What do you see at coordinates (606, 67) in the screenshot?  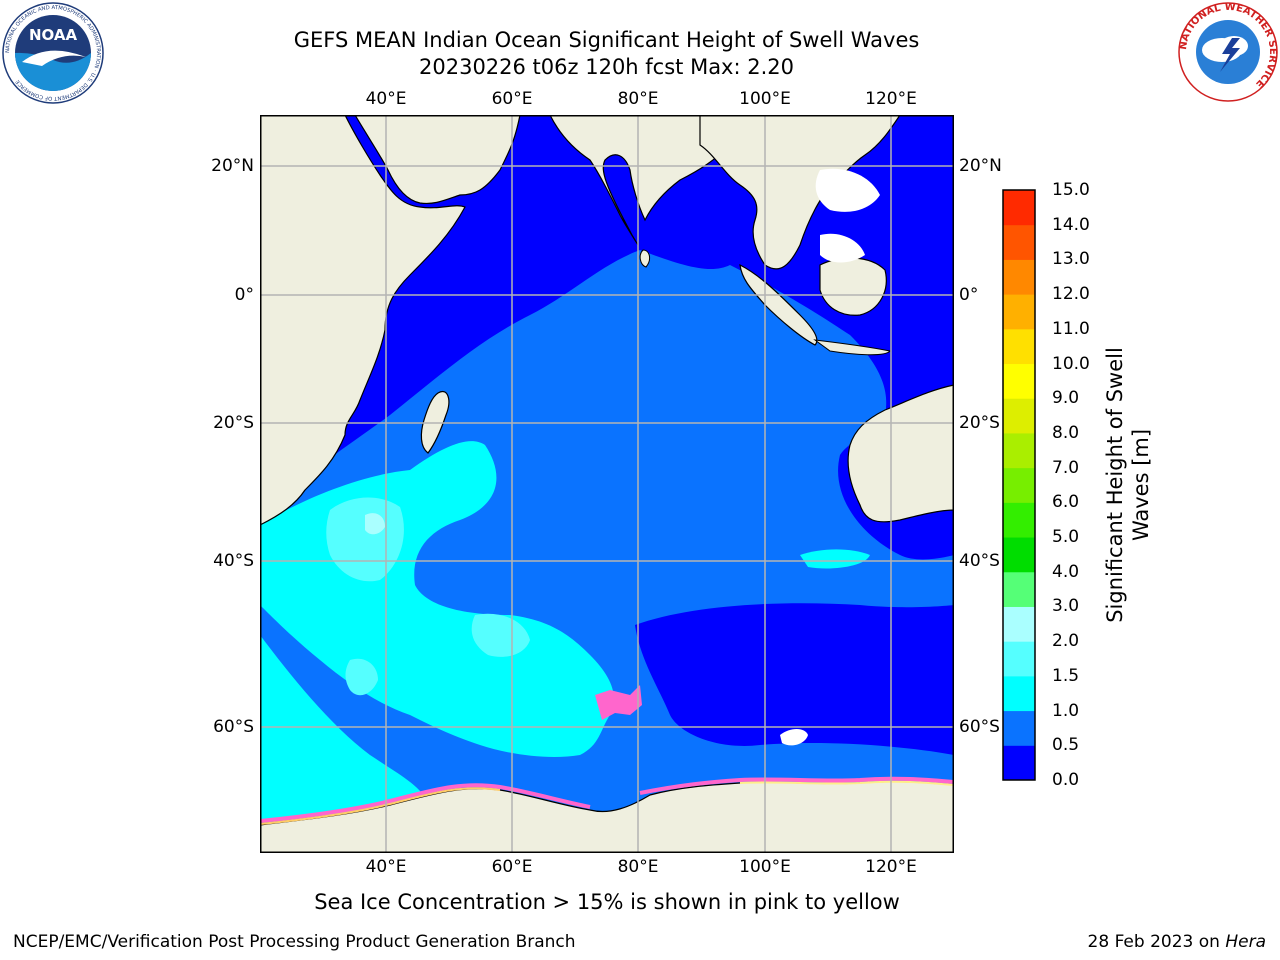 I see `map-title-line2: 20230226 t06z 120h fcst Max: 2.20` at bounding box center [606, 67].